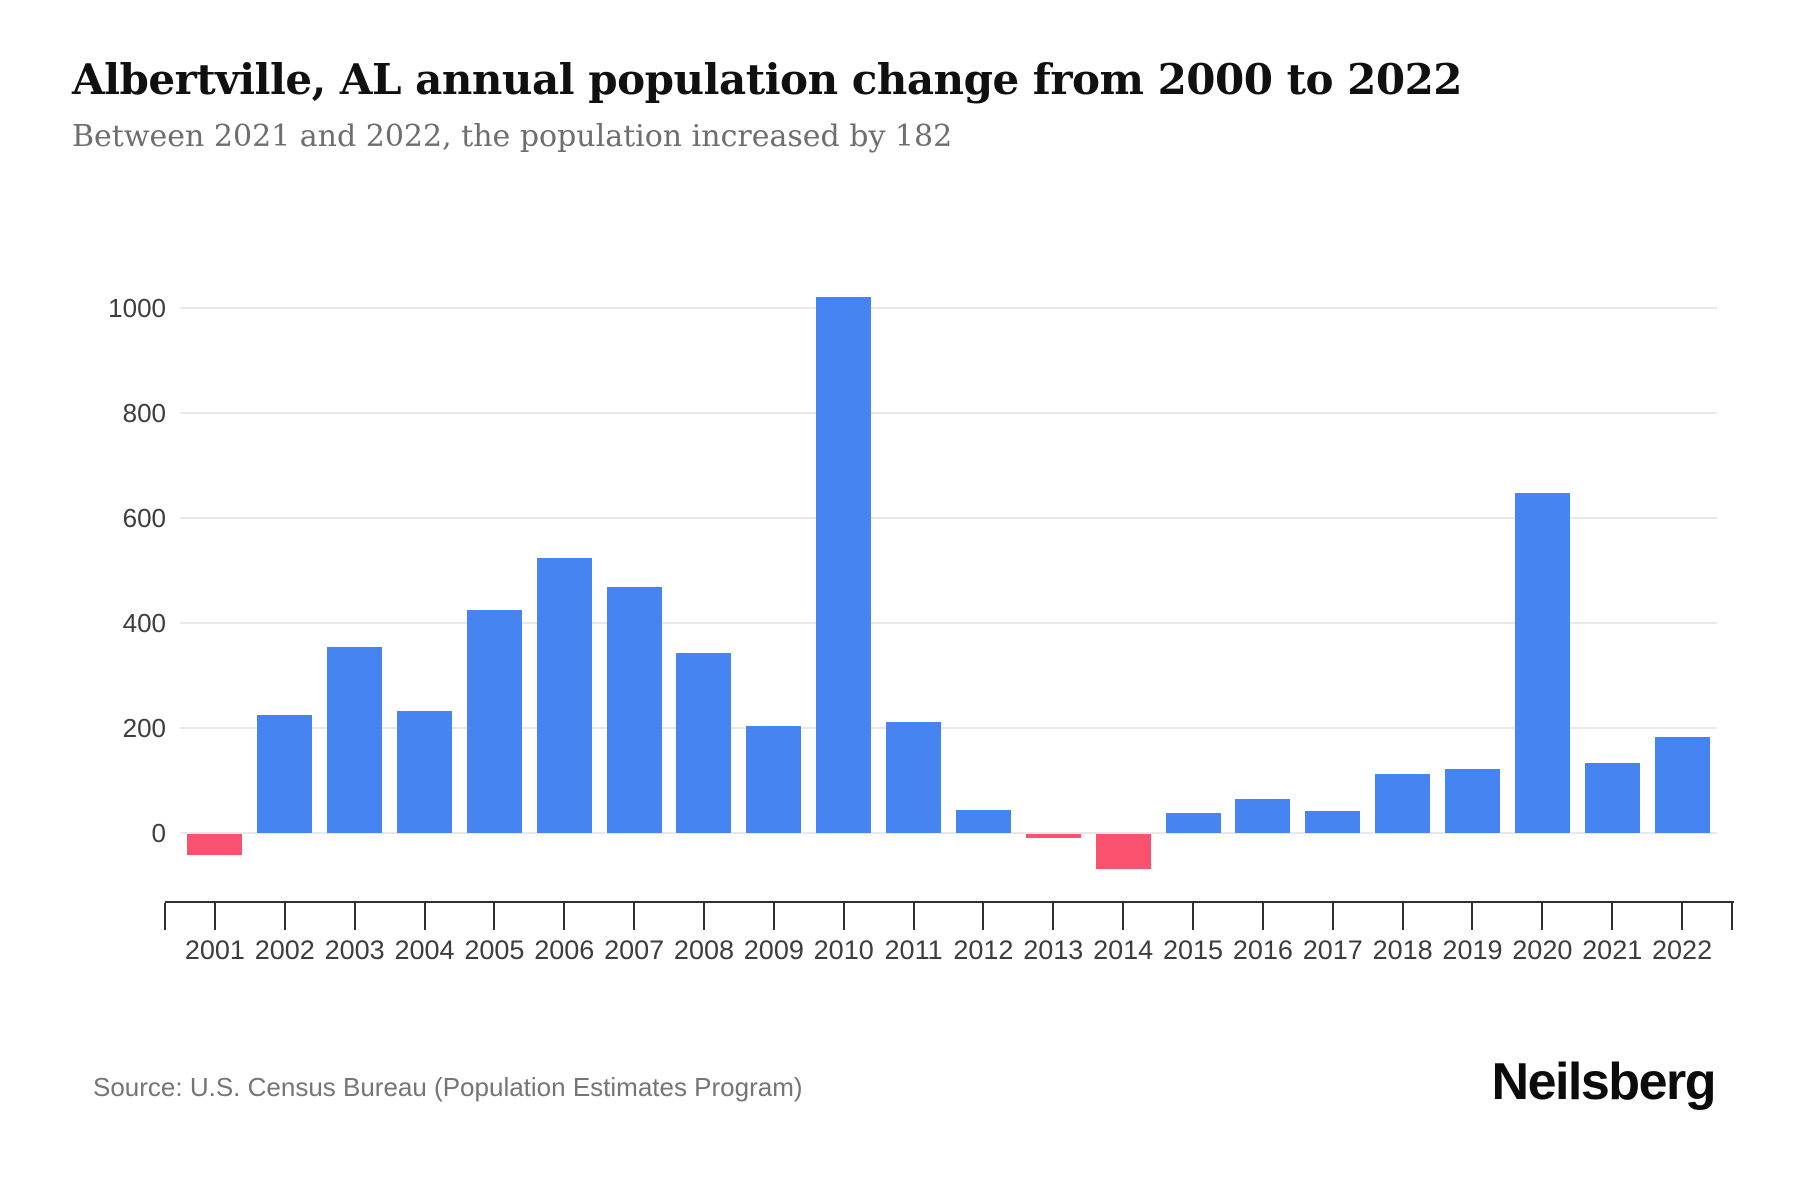  Describe the element at coordinates (355, 740) in the screenshot. I see `bar-2003` at that location.